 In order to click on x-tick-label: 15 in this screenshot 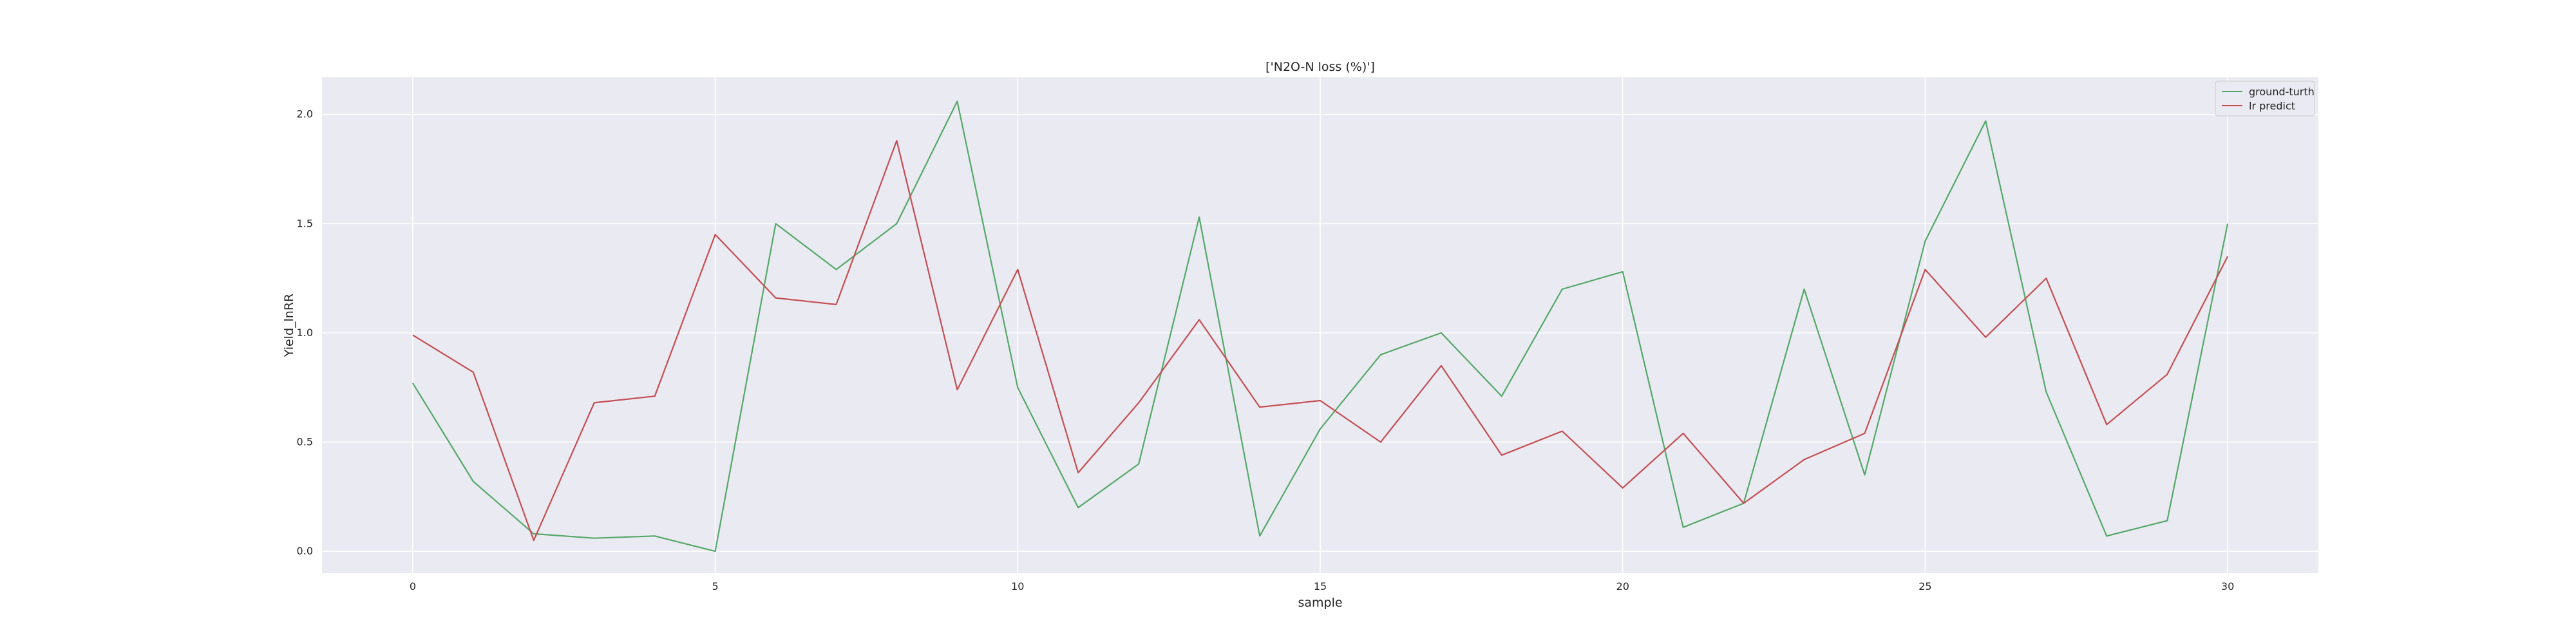, I will do `click(1320, 586)`.